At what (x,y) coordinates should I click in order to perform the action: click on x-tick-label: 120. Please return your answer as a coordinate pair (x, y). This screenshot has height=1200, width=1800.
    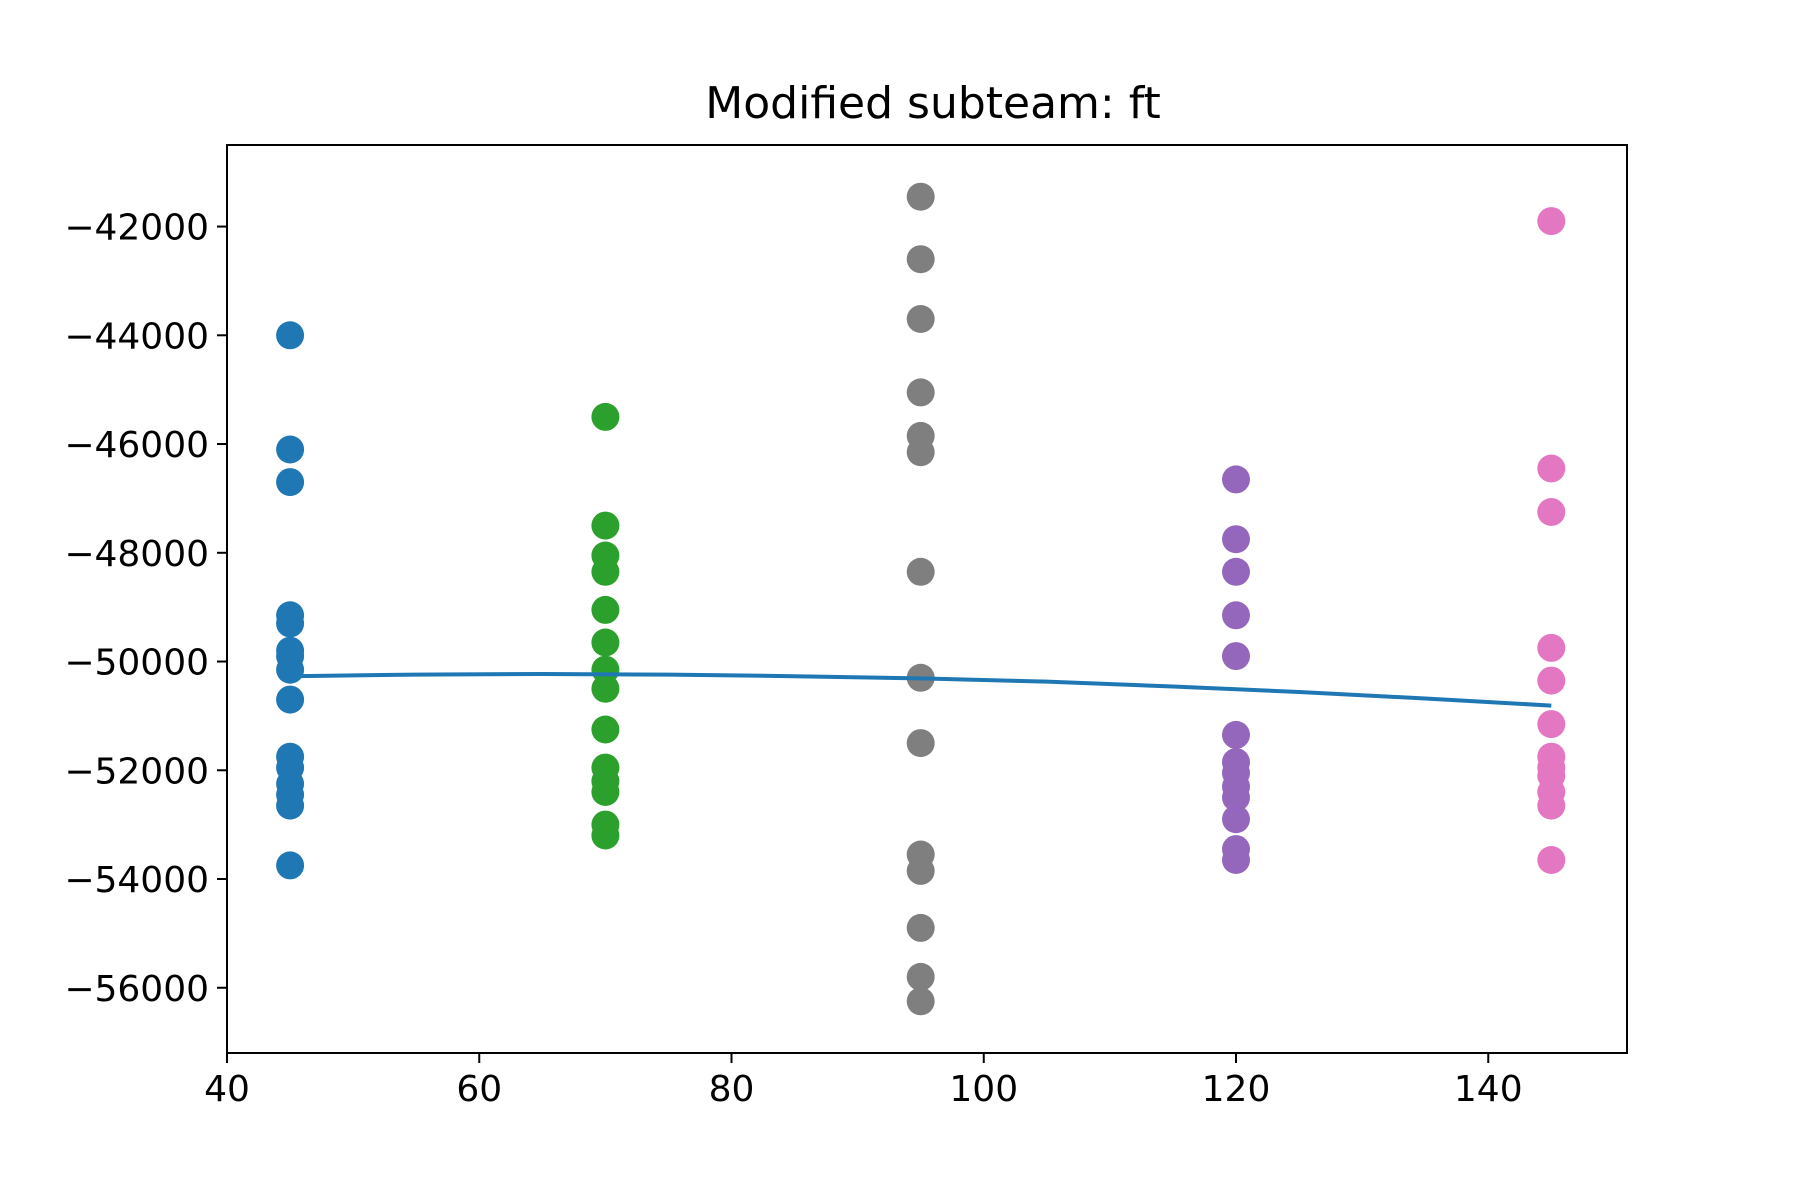
    Looking at the image, I should click on (1236, 1089).